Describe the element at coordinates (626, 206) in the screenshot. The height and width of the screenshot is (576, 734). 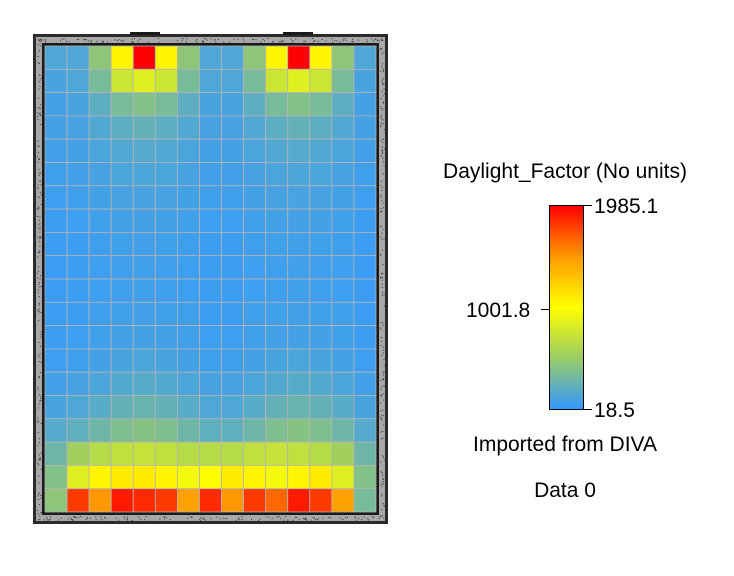
I see `tick-label-max: 1985.1` at that location.